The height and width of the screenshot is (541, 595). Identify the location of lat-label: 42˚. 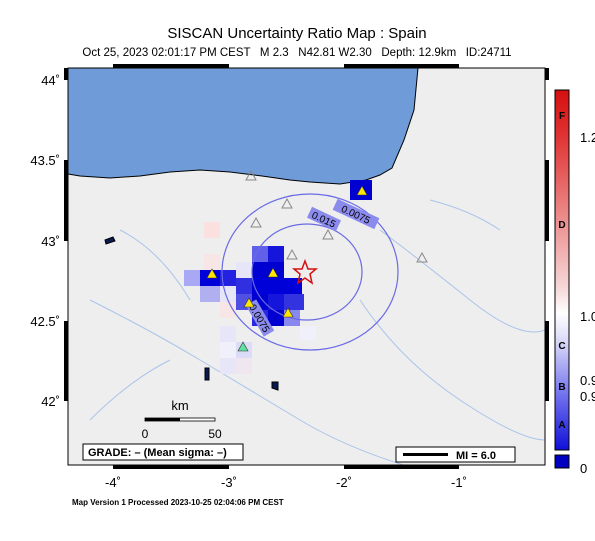
(50, 401).